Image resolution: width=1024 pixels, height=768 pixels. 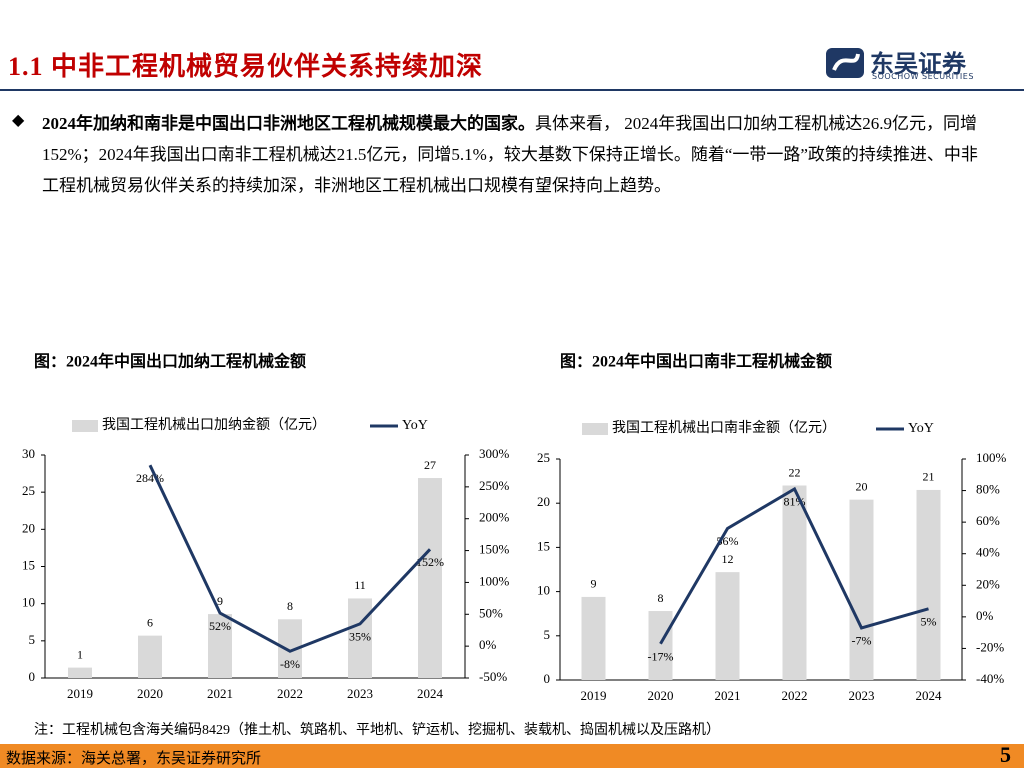 I want to click on y2-tick-label: 80%, so click(x=988, y=489).